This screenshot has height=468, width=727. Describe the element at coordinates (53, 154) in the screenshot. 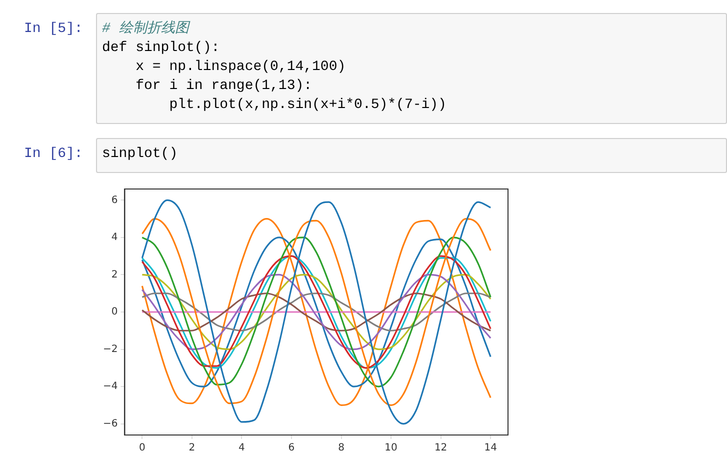

I see `text: In [6]:` at that location.